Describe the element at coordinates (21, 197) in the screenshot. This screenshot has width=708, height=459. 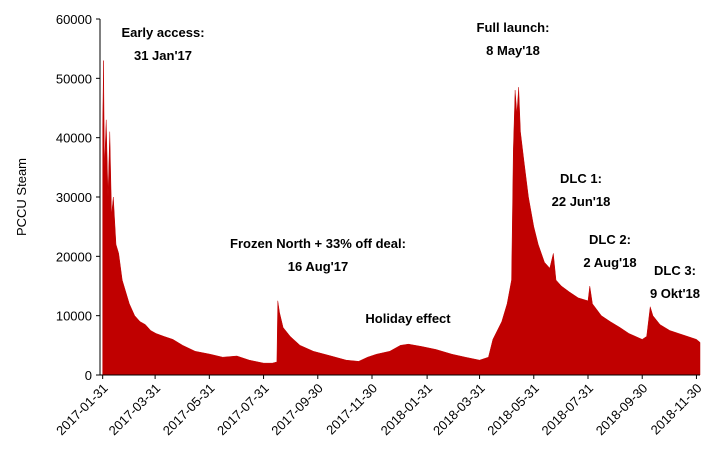
I see `y-axis-label: PCCU Steam` at that location.